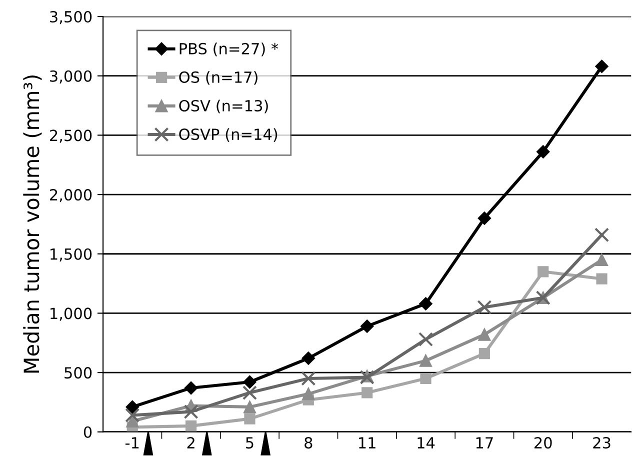 This screenshot has height=472, width=644. What do you see at coordinates (32, 224) in the screenshot?
I see `y-axis-title: Median tumor volume (mm³)` at bounding box center [32, 224].